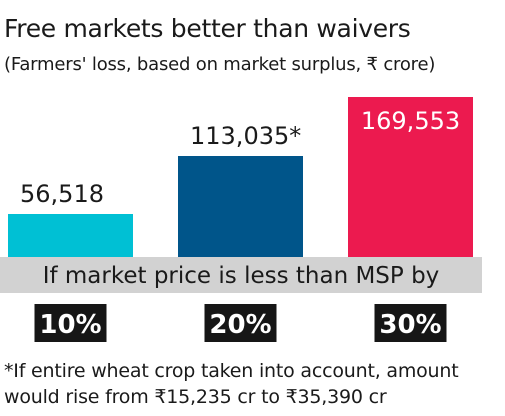 This screenshot has height=416, width=505. I want to click on category-label: 20%, so click(240, 325).